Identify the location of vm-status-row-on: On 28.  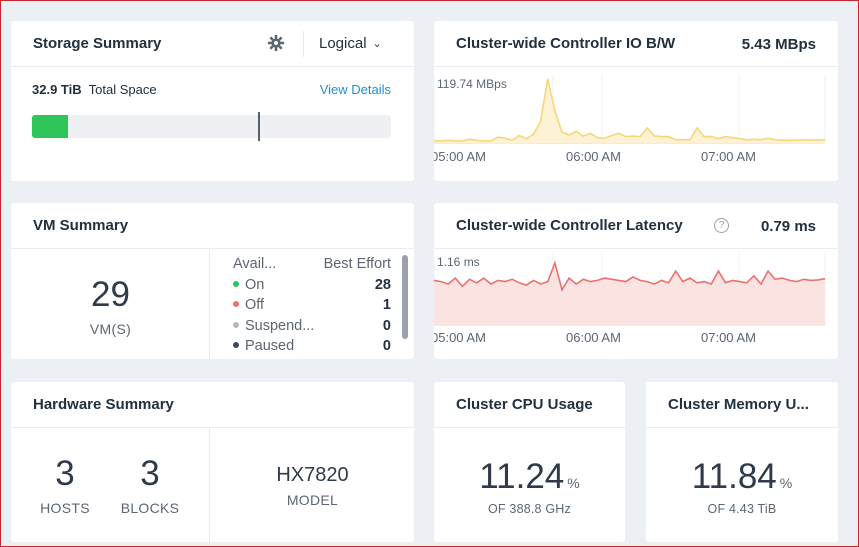
(312, 287).